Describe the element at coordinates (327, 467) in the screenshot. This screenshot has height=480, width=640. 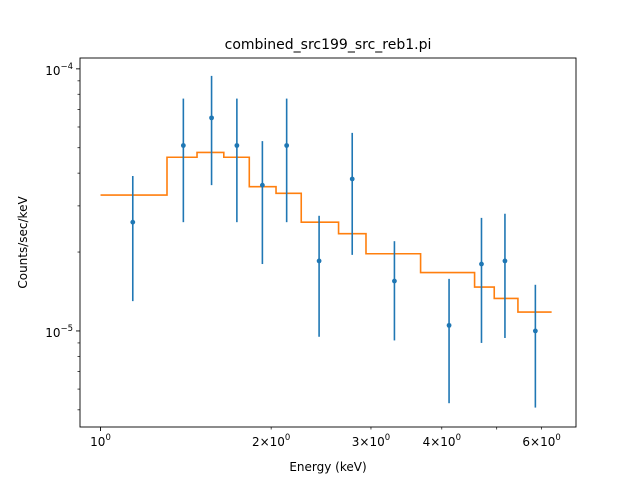
I see `x-axis-label: Energy (keV)` at that location.